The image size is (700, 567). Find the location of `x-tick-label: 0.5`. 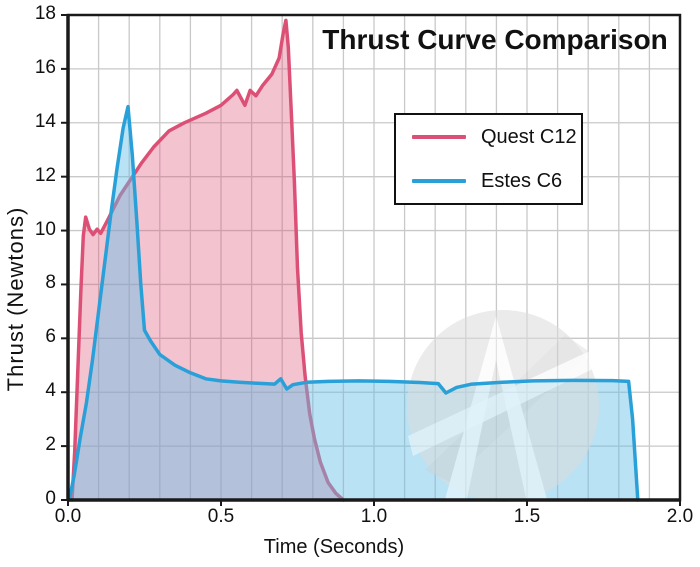

x-tick-label: 0.5 is located at coordinates (221, 516).